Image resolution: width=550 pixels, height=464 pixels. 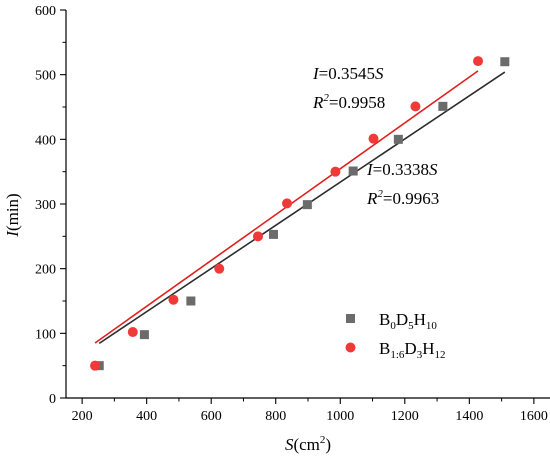 What do you see at coordinates (211, 416) in the screenshot?
I see `x-tick-label: 600` at bounding box center [211, 416].